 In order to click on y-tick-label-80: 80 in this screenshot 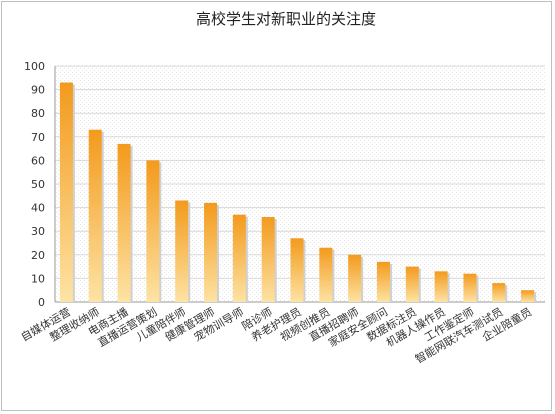, I will do `click(38, 113)`.